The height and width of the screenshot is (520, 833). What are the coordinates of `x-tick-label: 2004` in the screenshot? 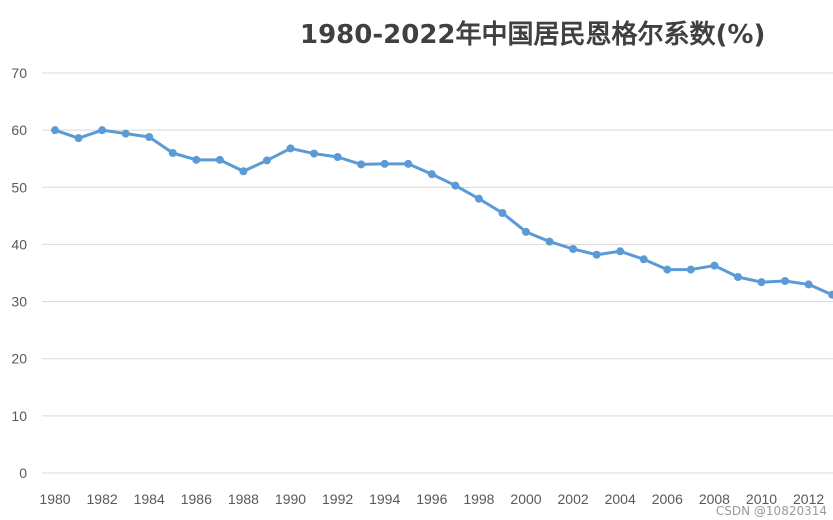 It's located at (620, 499).